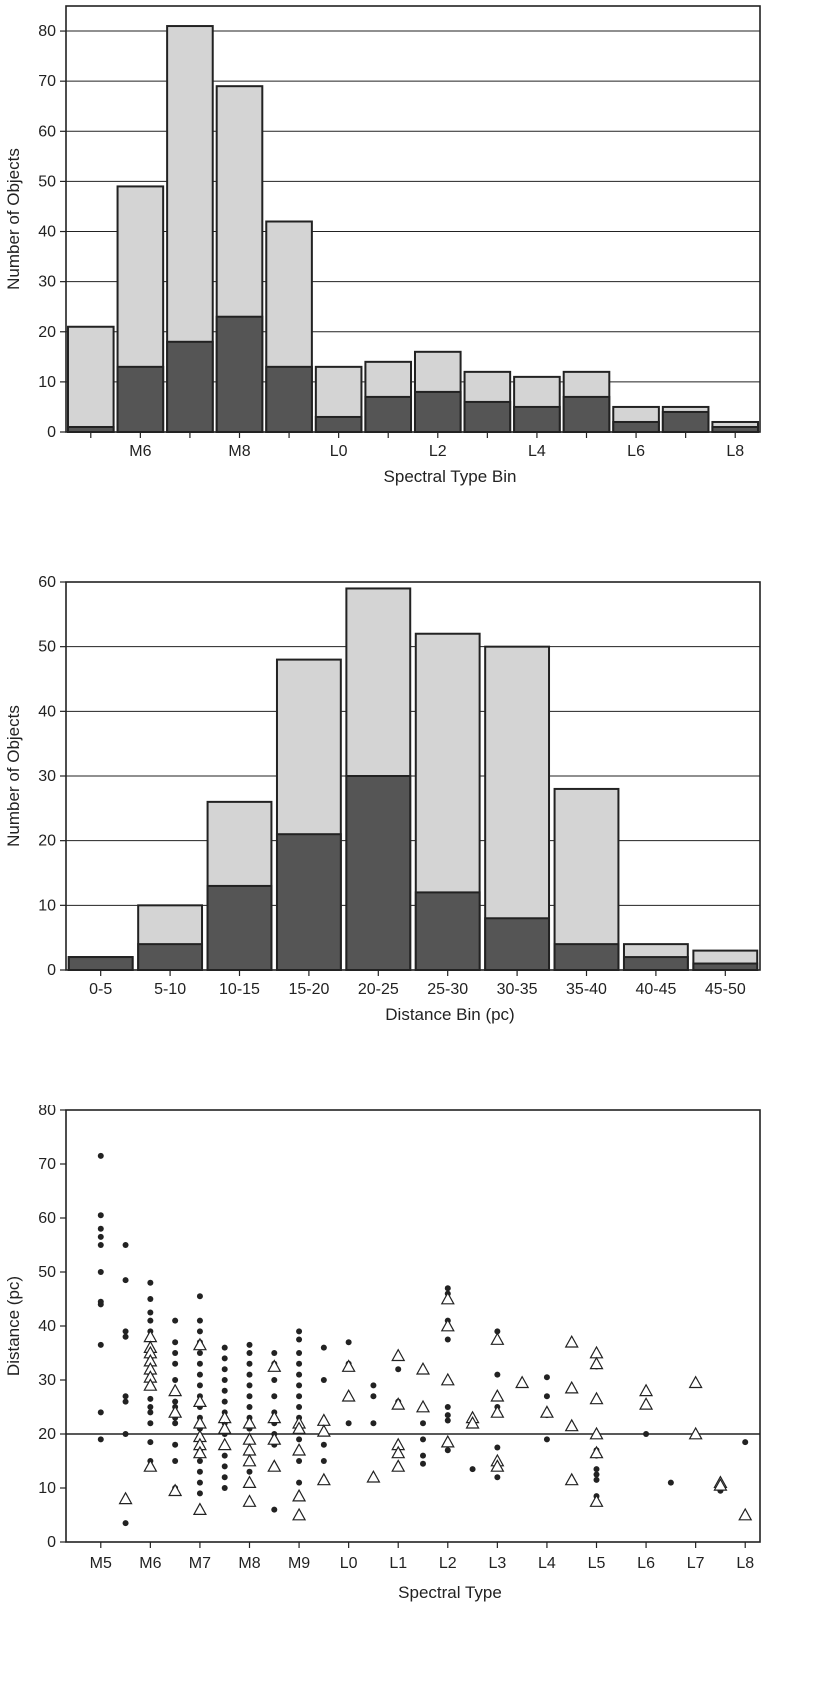 This screenshot has width=830, height=1705. What do you see at coordinates (47, 282) in the screenshot?
I see `spectral-y-tick-label: 30` at bounding box center [47, 282].